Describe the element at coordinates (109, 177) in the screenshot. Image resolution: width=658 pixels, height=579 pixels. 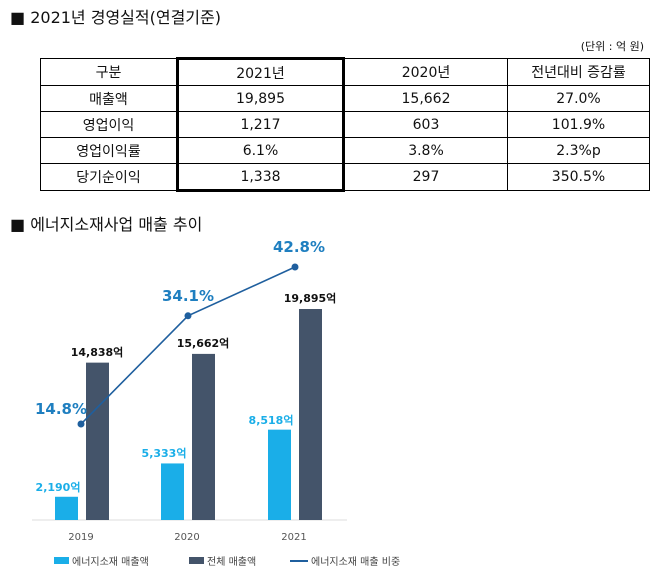
I see `table-cell: 당기순이익` at that location.